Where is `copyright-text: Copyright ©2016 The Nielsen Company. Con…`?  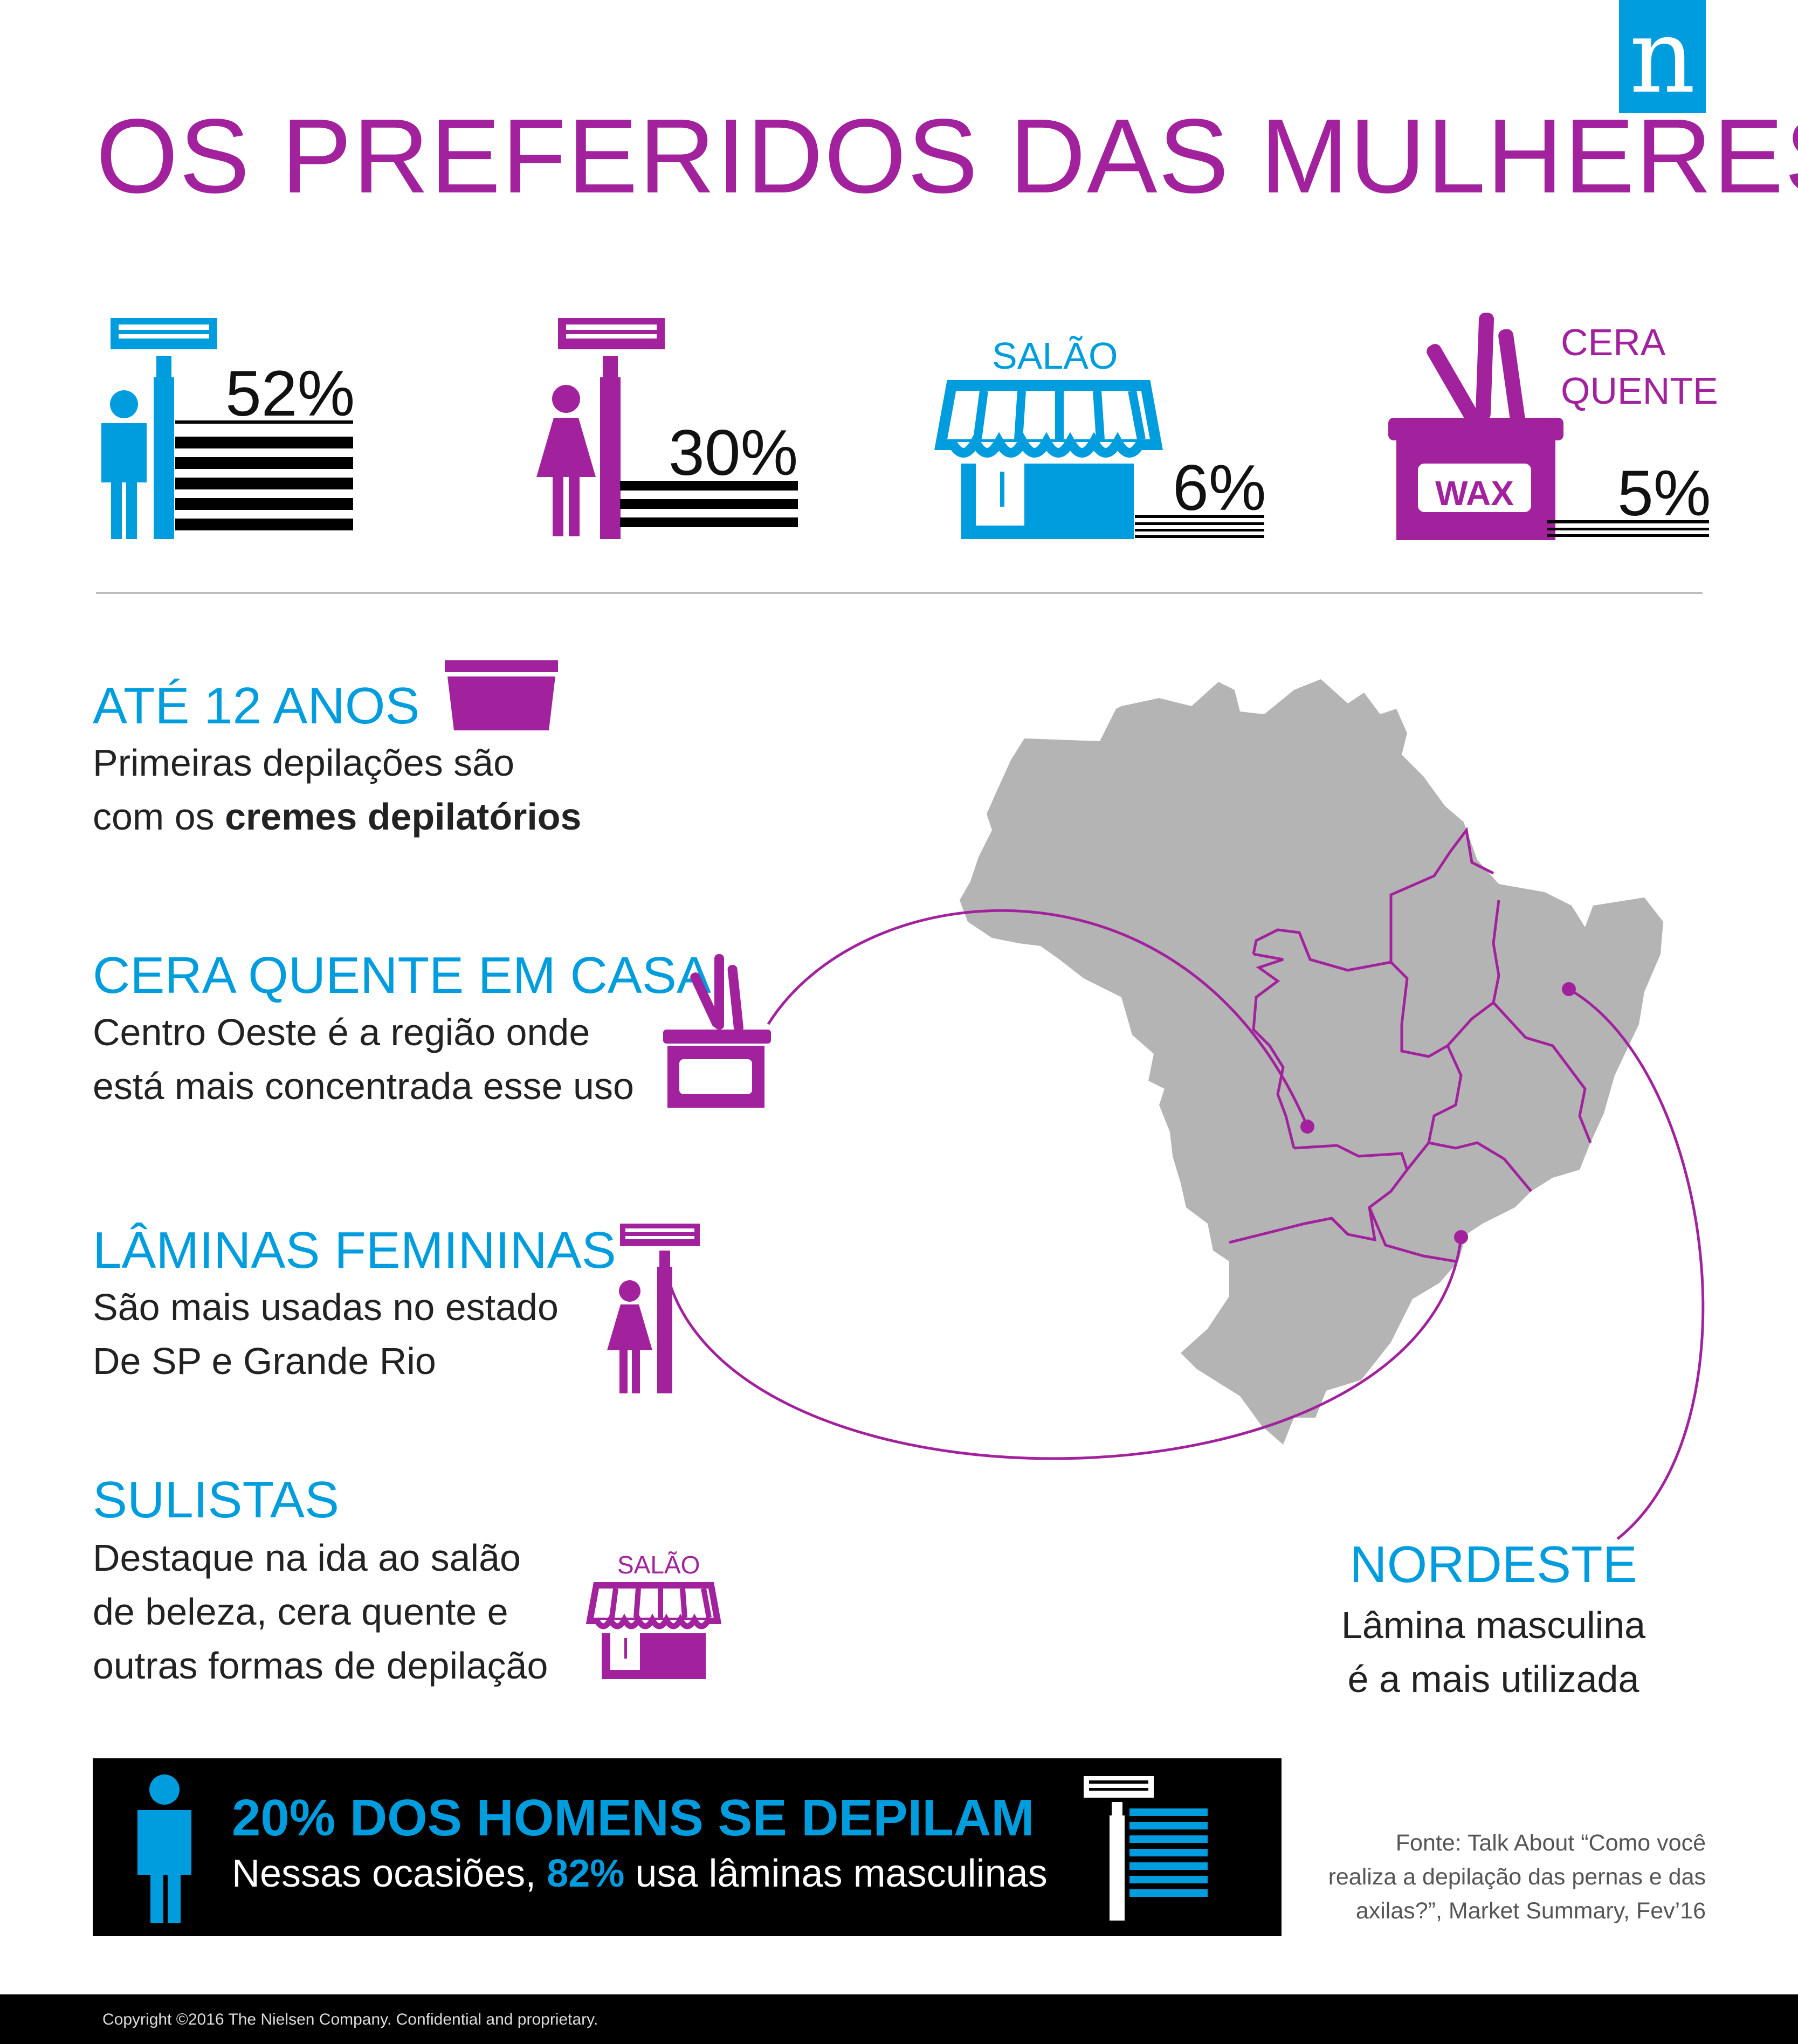
copyright-text: Copyright ©2016 The Nielsen Company. Con… is located at coordinates (350, 2019).